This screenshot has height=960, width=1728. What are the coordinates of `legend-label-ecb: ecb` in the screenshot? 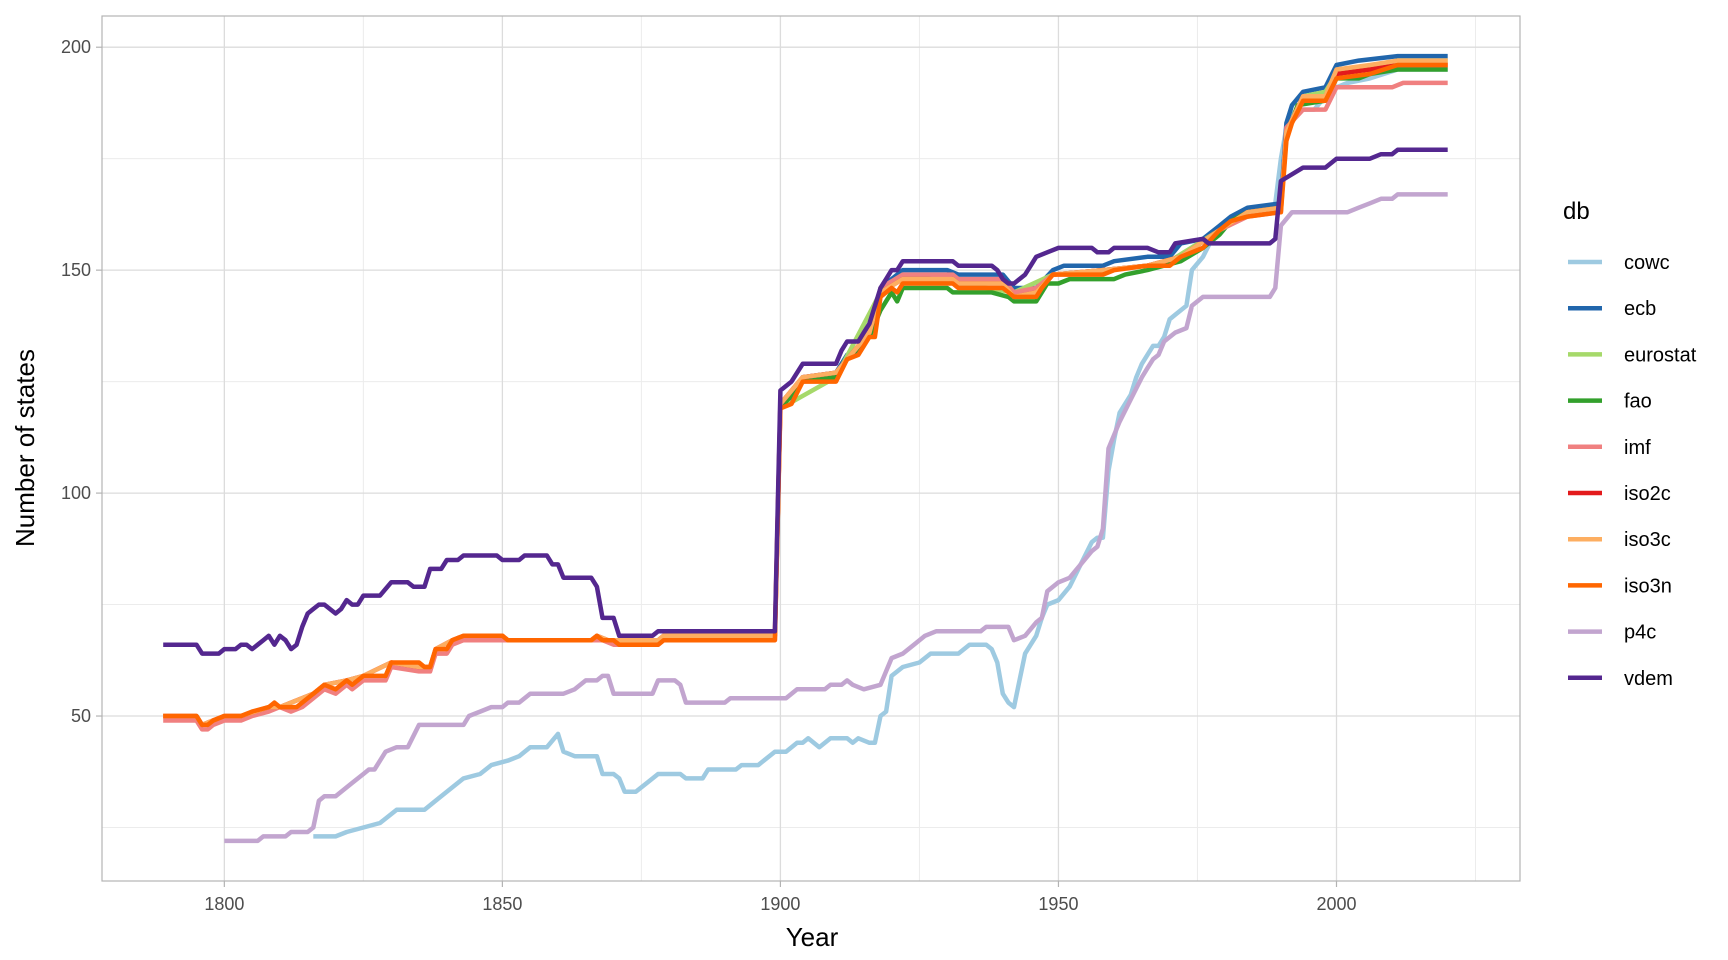 It's located at (1640, 309).